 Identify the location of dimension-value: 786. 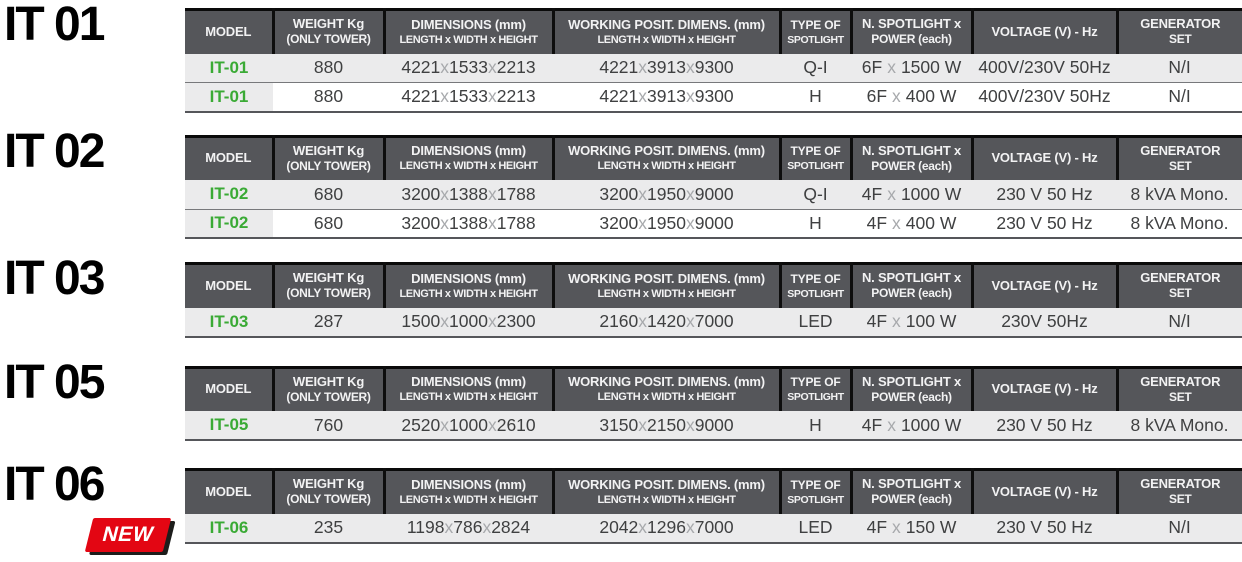
(468, 527).